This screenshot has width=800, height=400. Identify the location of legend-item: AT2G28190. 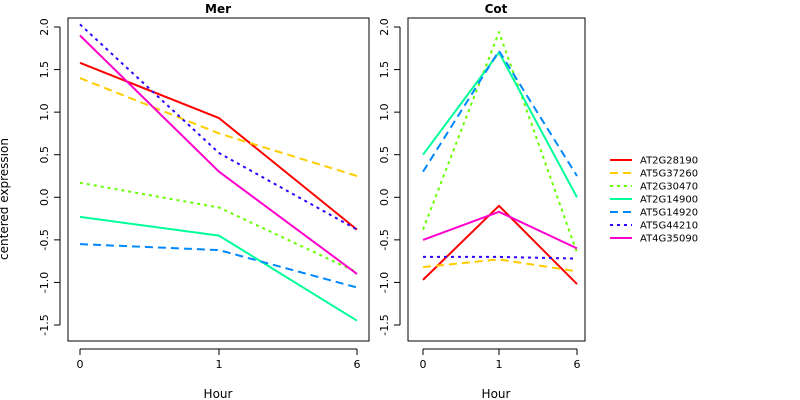
(654, 161).